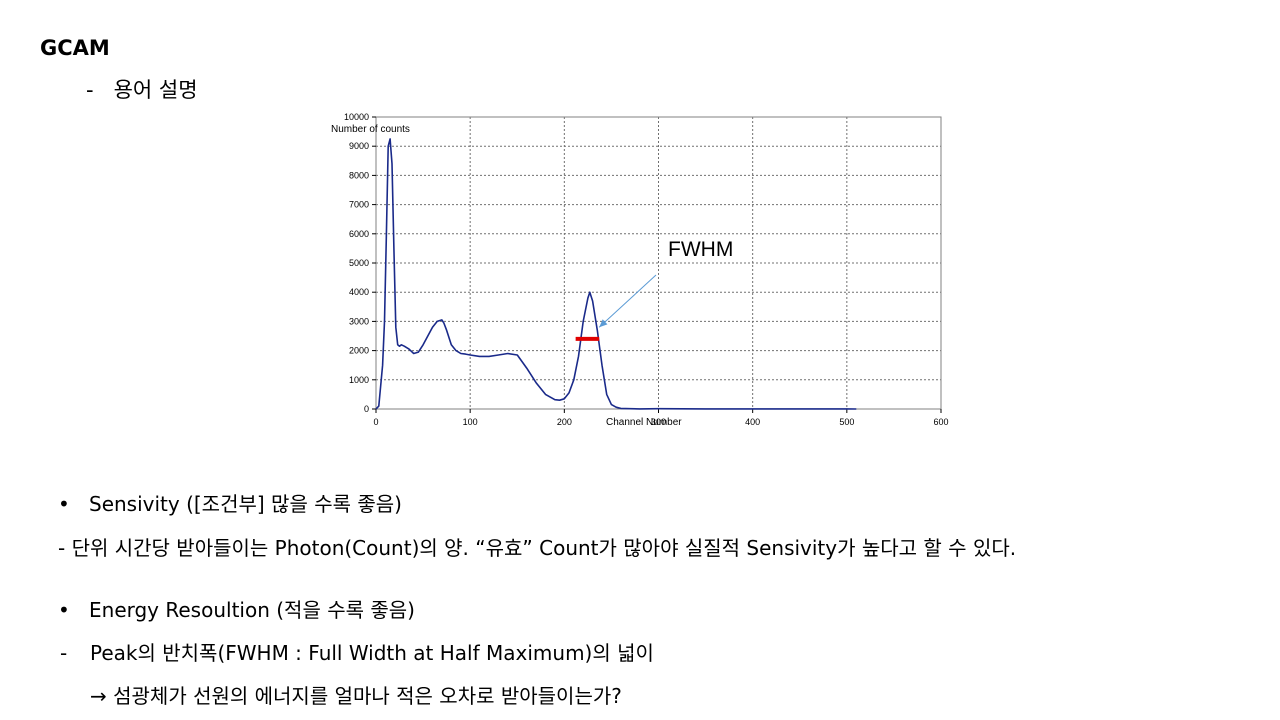 Image resolution: width=1280 pixels, height=720 pixels. I want to click on y-tick-label: 8000, so click(359, 175).